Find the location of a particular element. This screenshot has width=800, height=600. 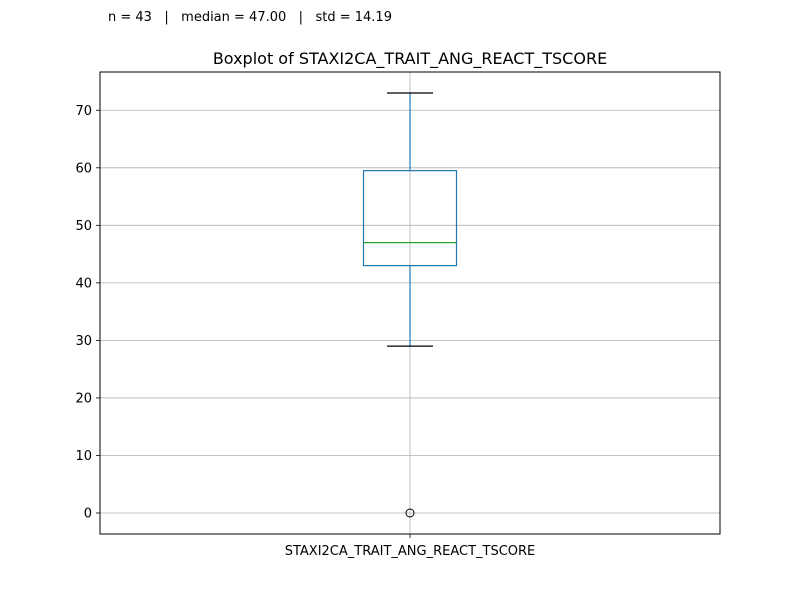

y-tick-label: 10 is located at coordinates (83, 456).